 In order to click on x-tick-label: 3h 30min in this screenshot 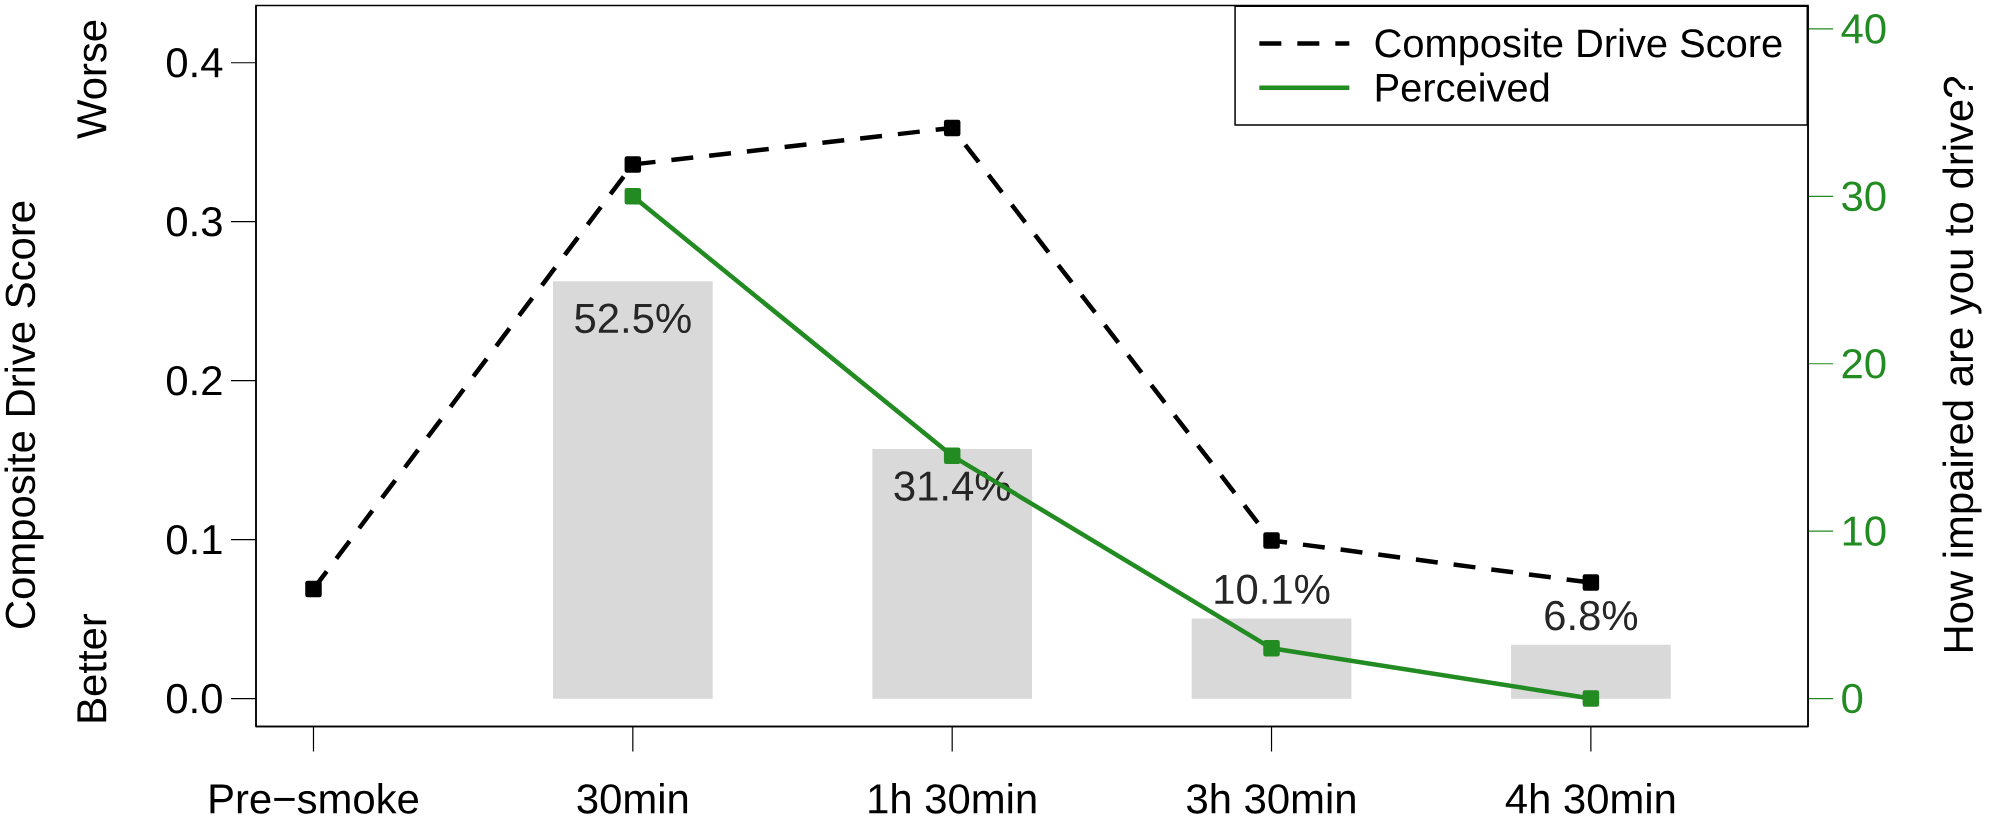, I will do `click(1271, 798)`.